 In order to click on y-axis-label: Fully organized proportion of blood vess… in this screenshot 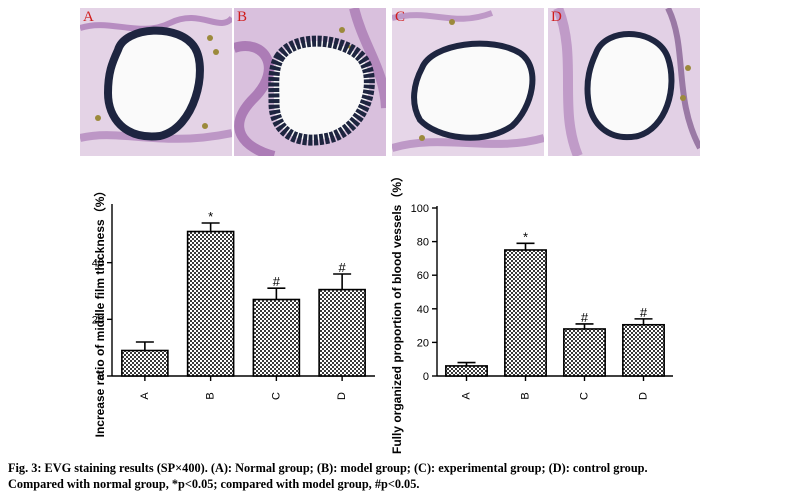, I will do `click(396, 312)`.